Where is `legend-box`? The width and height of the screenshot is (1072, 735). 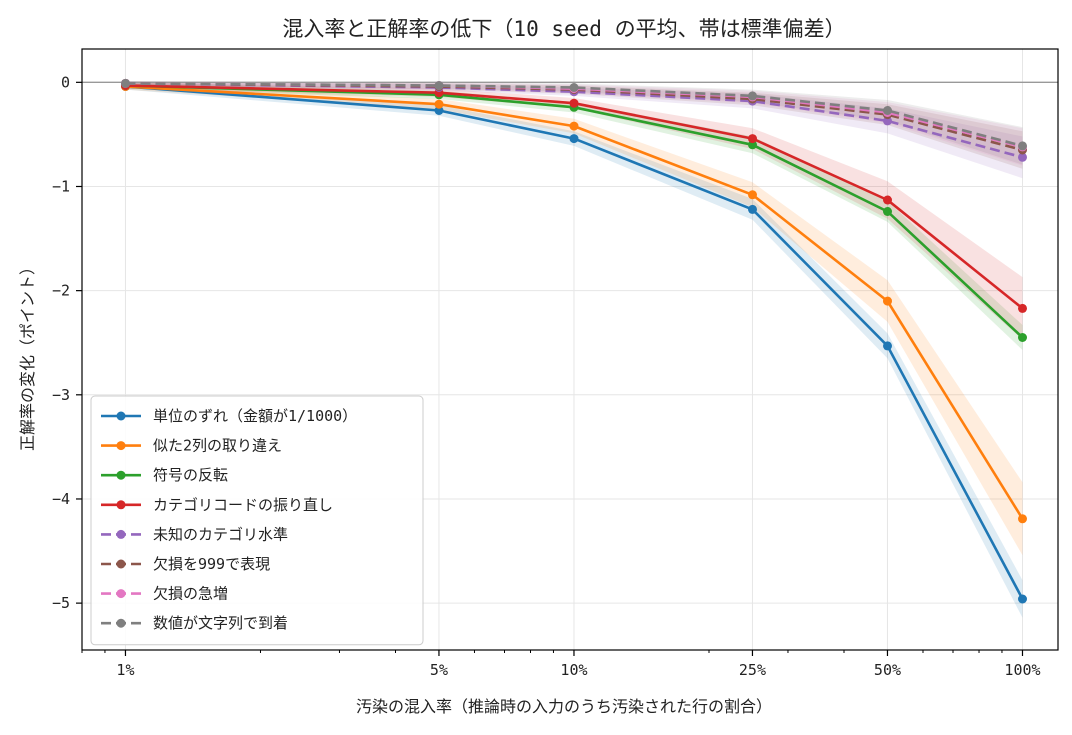
legend-box is located at coordinates (257, 520).